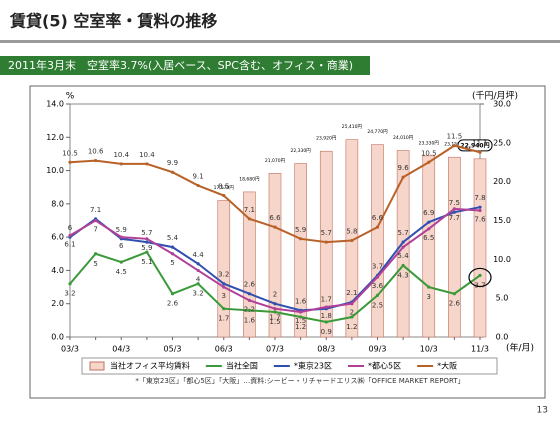  What do you see at coordinates (70, 228) in the screenshot?
I see `point-label: 6` at bounding box center [70, 228].